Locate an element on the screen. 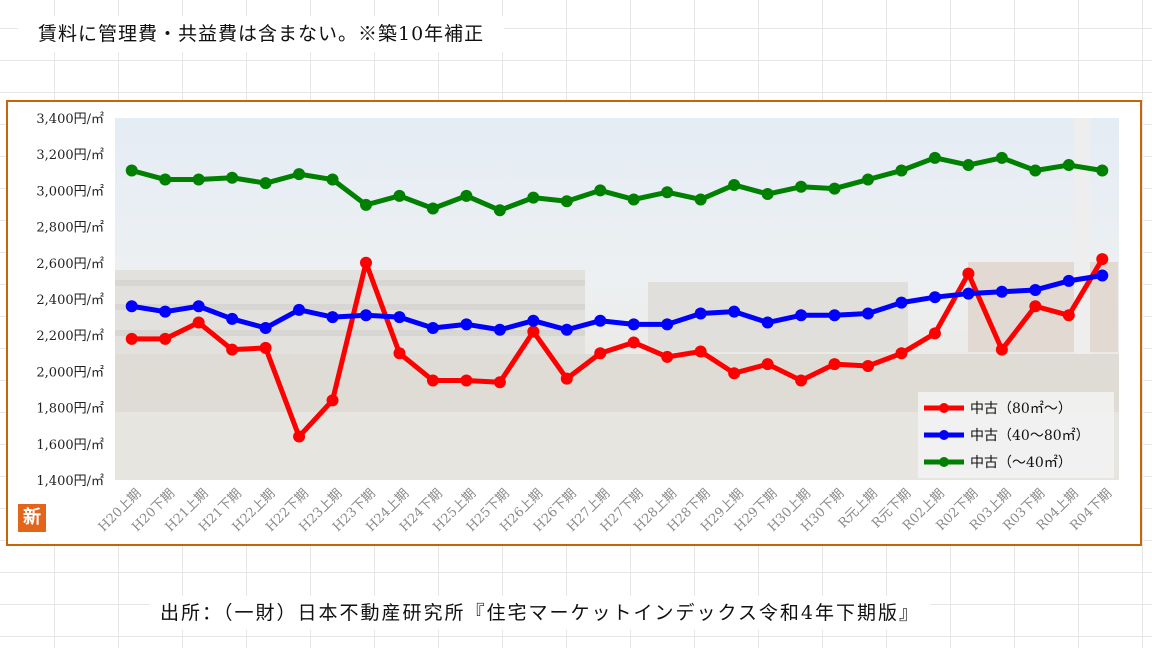 This screenshot has height=648, width=1152. y-tick-label: 3,200円/㎡ is located at coordinates (70, 155).